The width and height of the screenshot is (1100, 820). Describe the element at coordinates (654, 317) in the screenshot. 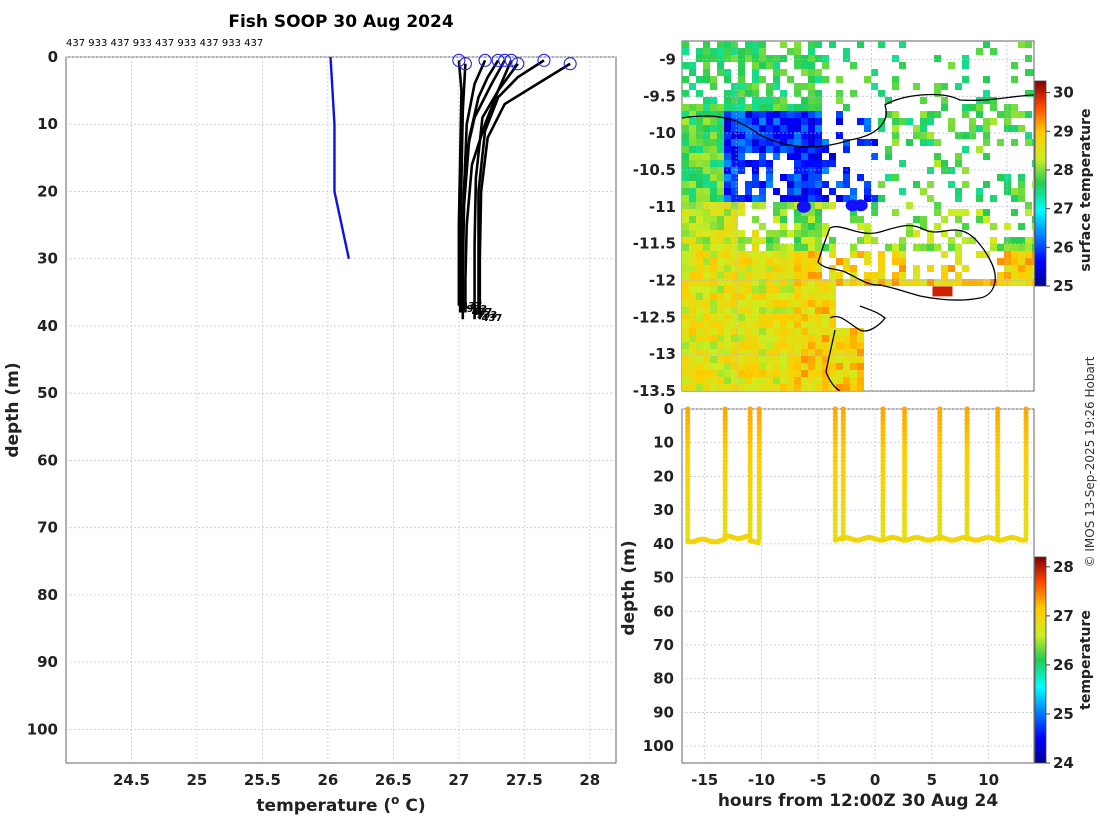

I see `map-lat-tick-label: -12.5` at that location.